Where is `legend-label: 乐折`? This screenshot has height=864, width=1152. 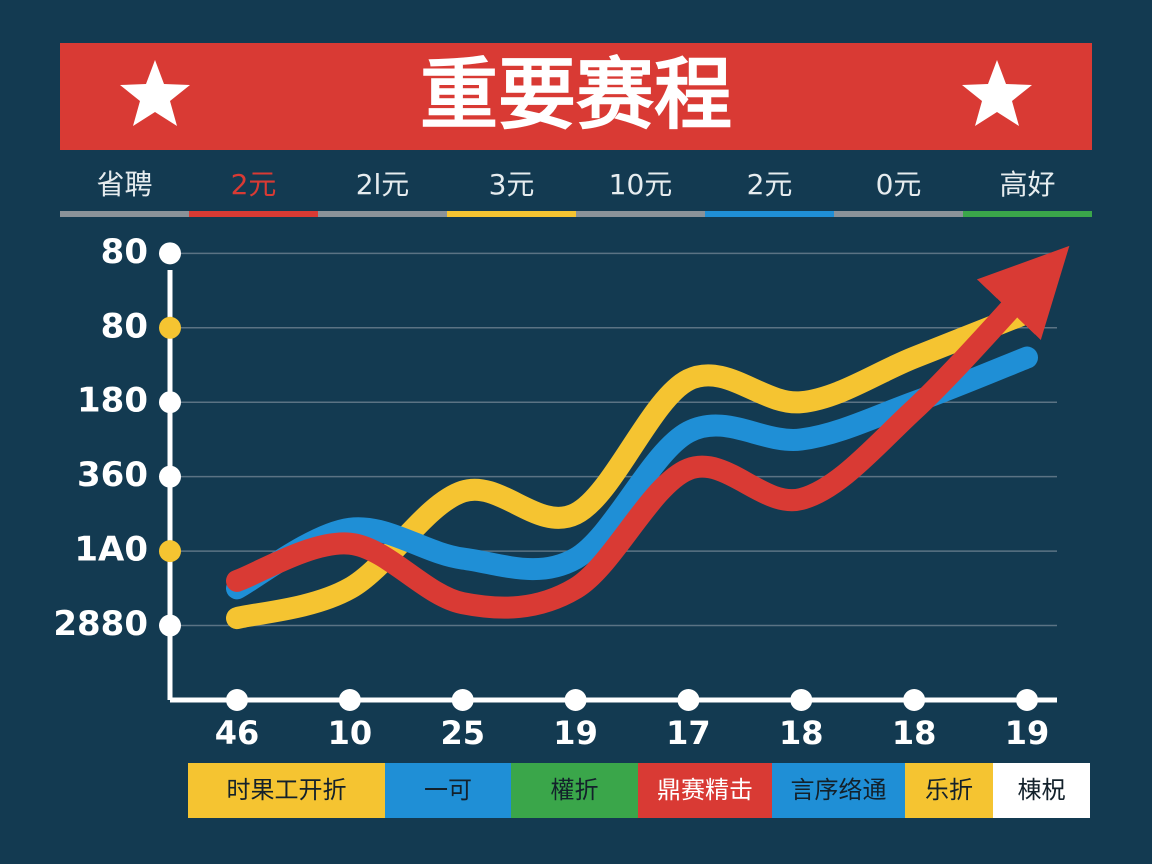 legend-label: 乐折 is located at coordinates (949, 790).